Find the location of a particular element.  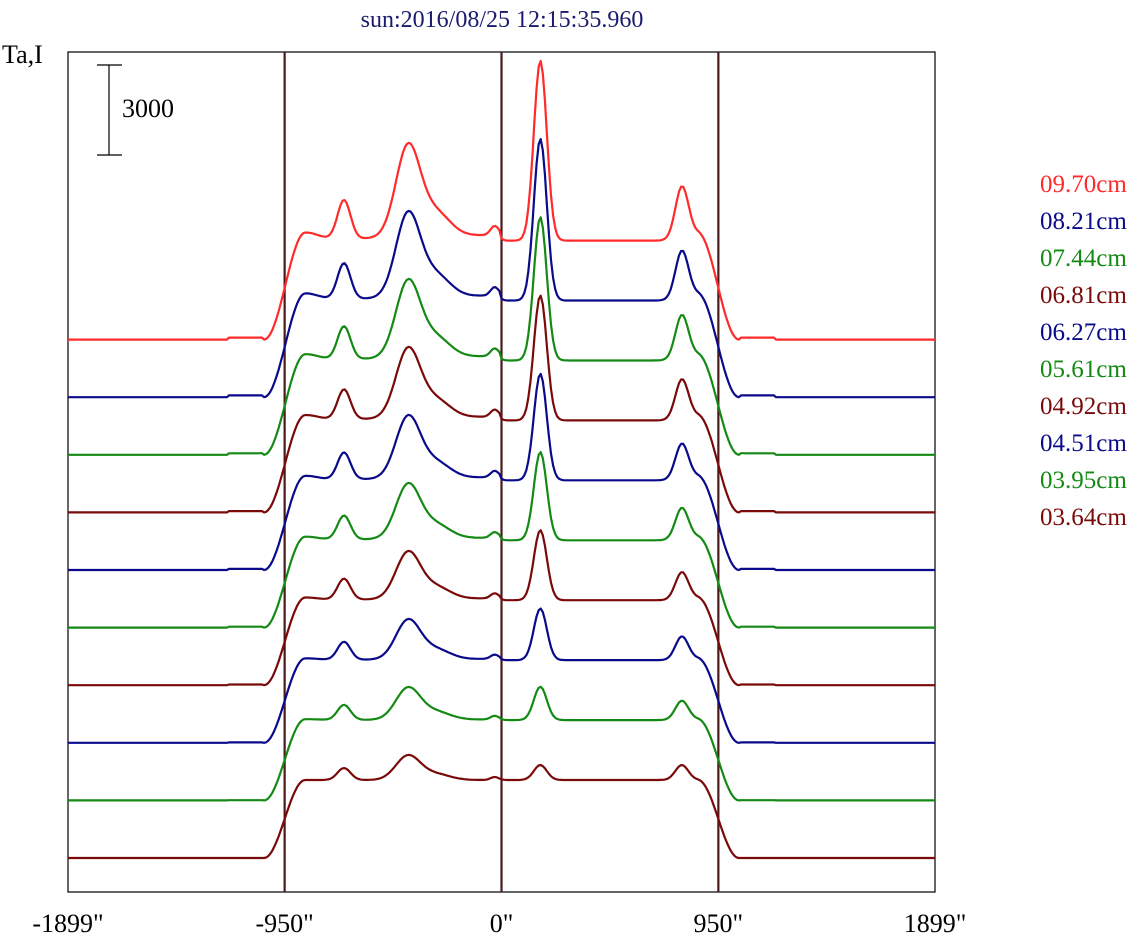

series-line-04.92cm is located at coordinates (501, 608).